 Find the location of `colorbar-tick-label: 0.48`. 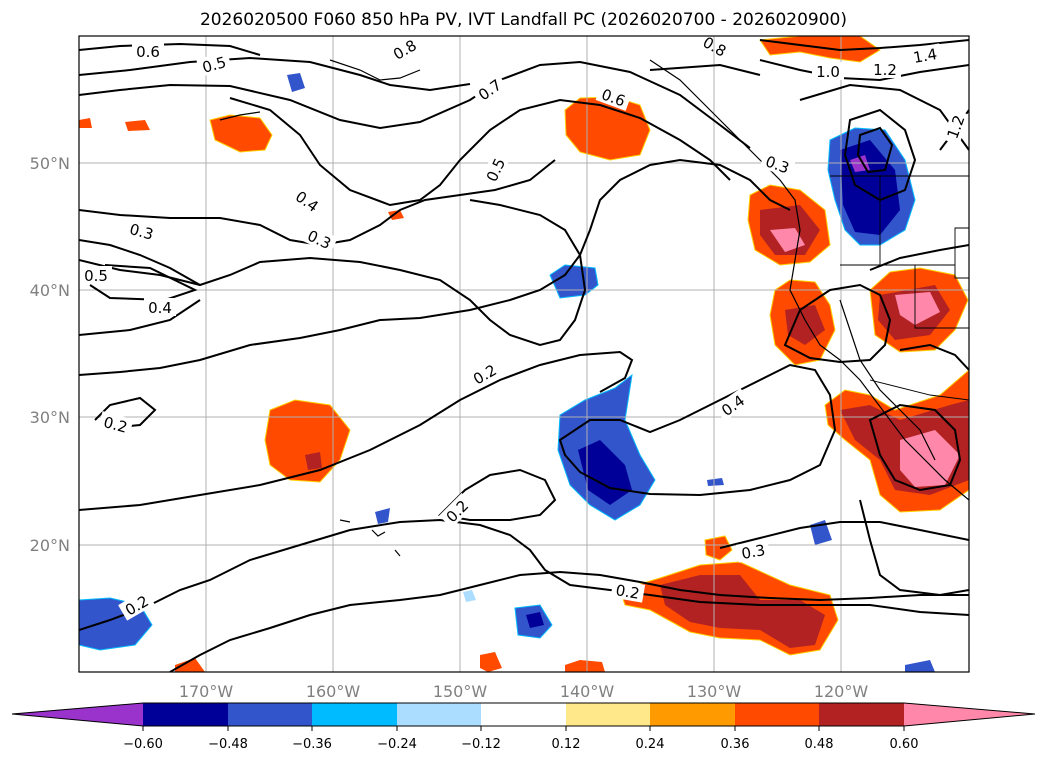

colorbar-tick-label: 0.48 is located at coordinates (819, 744).